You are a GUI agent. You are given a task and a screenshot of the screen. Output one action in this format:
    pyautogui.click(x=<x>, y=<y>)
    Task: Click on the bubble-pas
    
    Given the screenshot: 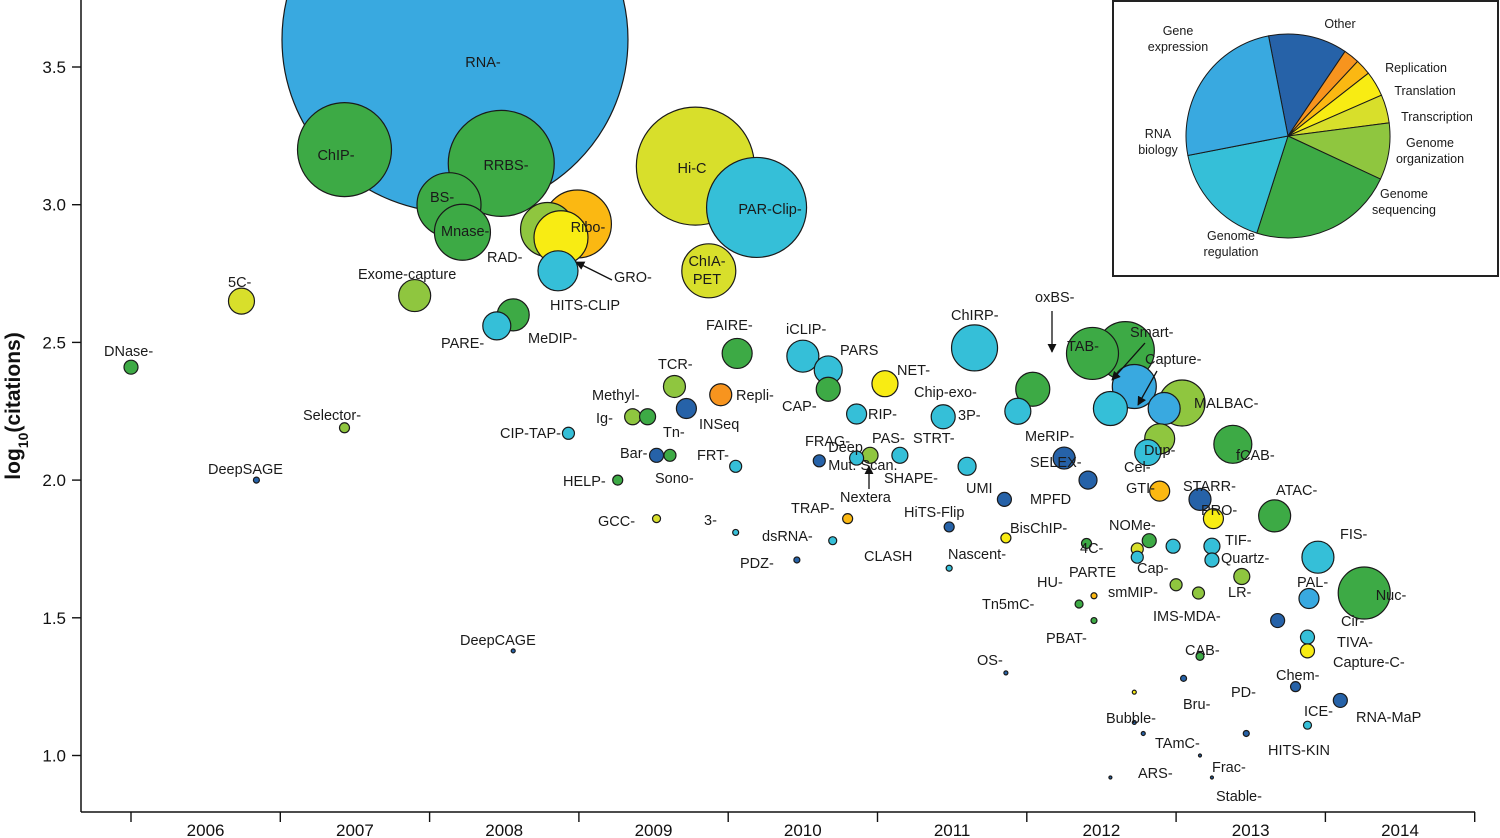 What is the action you would take?
    pyautogui.click(x=900, y=455)
    